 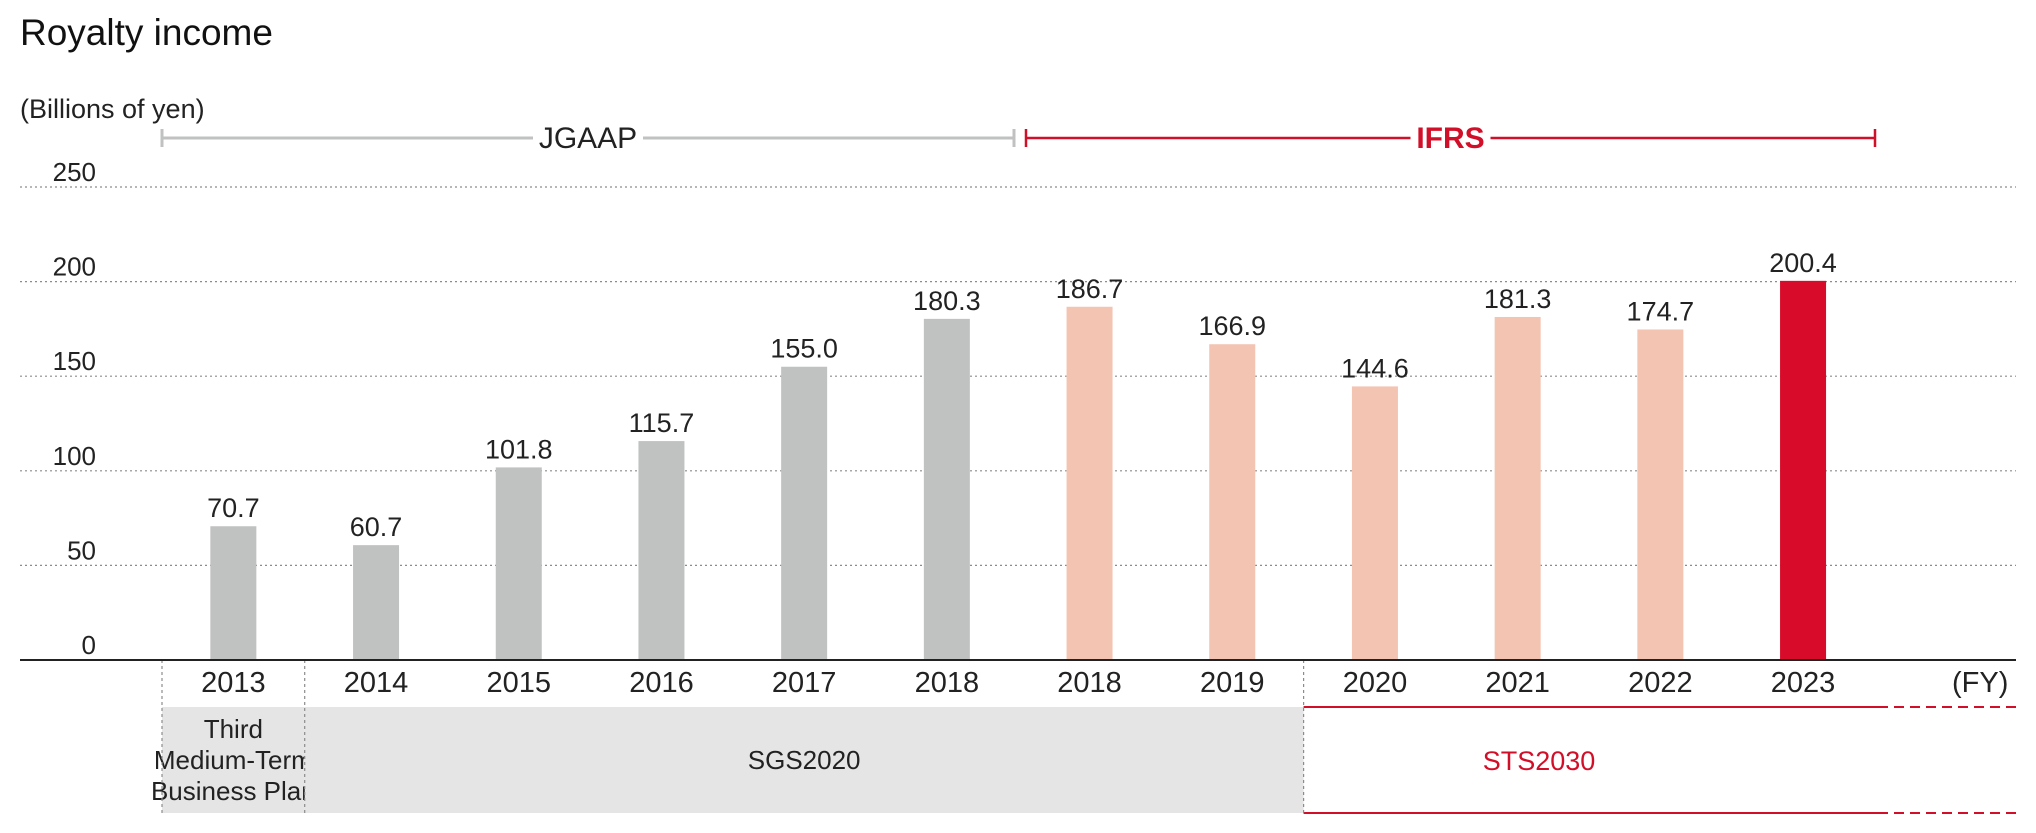 What do you see at coordinates (233, 508) in the screenshot?
I see `value-label: 70.7` at bounding box center [233, 508].